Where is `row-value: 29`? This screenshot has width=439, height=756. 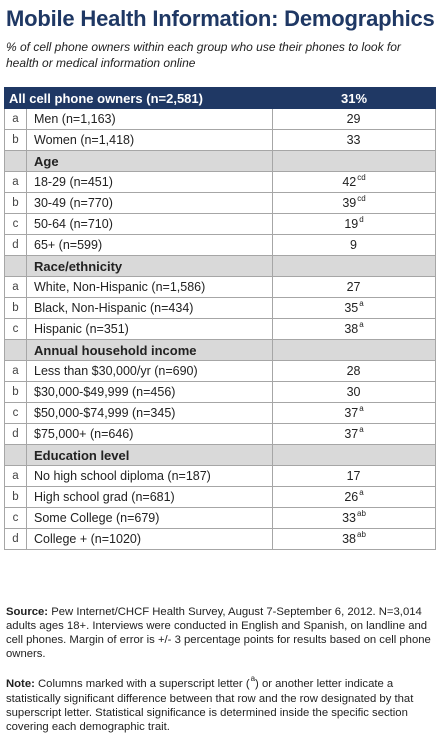
row-value: 29 is located at coordinates (353, 119).